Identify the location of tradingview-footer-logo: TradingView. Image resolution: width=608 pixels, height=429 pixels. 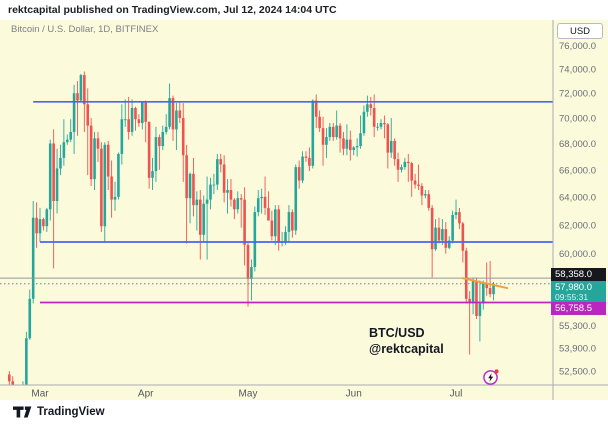
(59, 412).